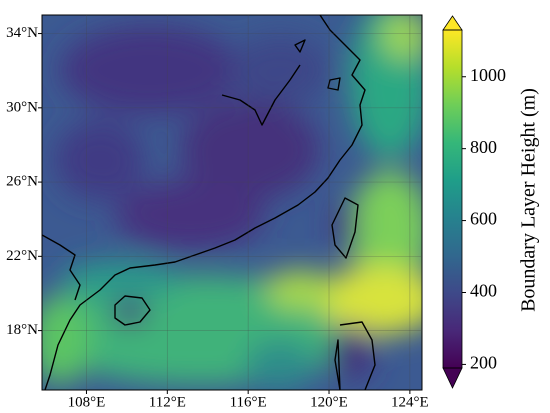  What do you see at coordinates (22, 33) in the screenshot?
I see `y-tick-label: 34°N` at bounding box center [22, 33].